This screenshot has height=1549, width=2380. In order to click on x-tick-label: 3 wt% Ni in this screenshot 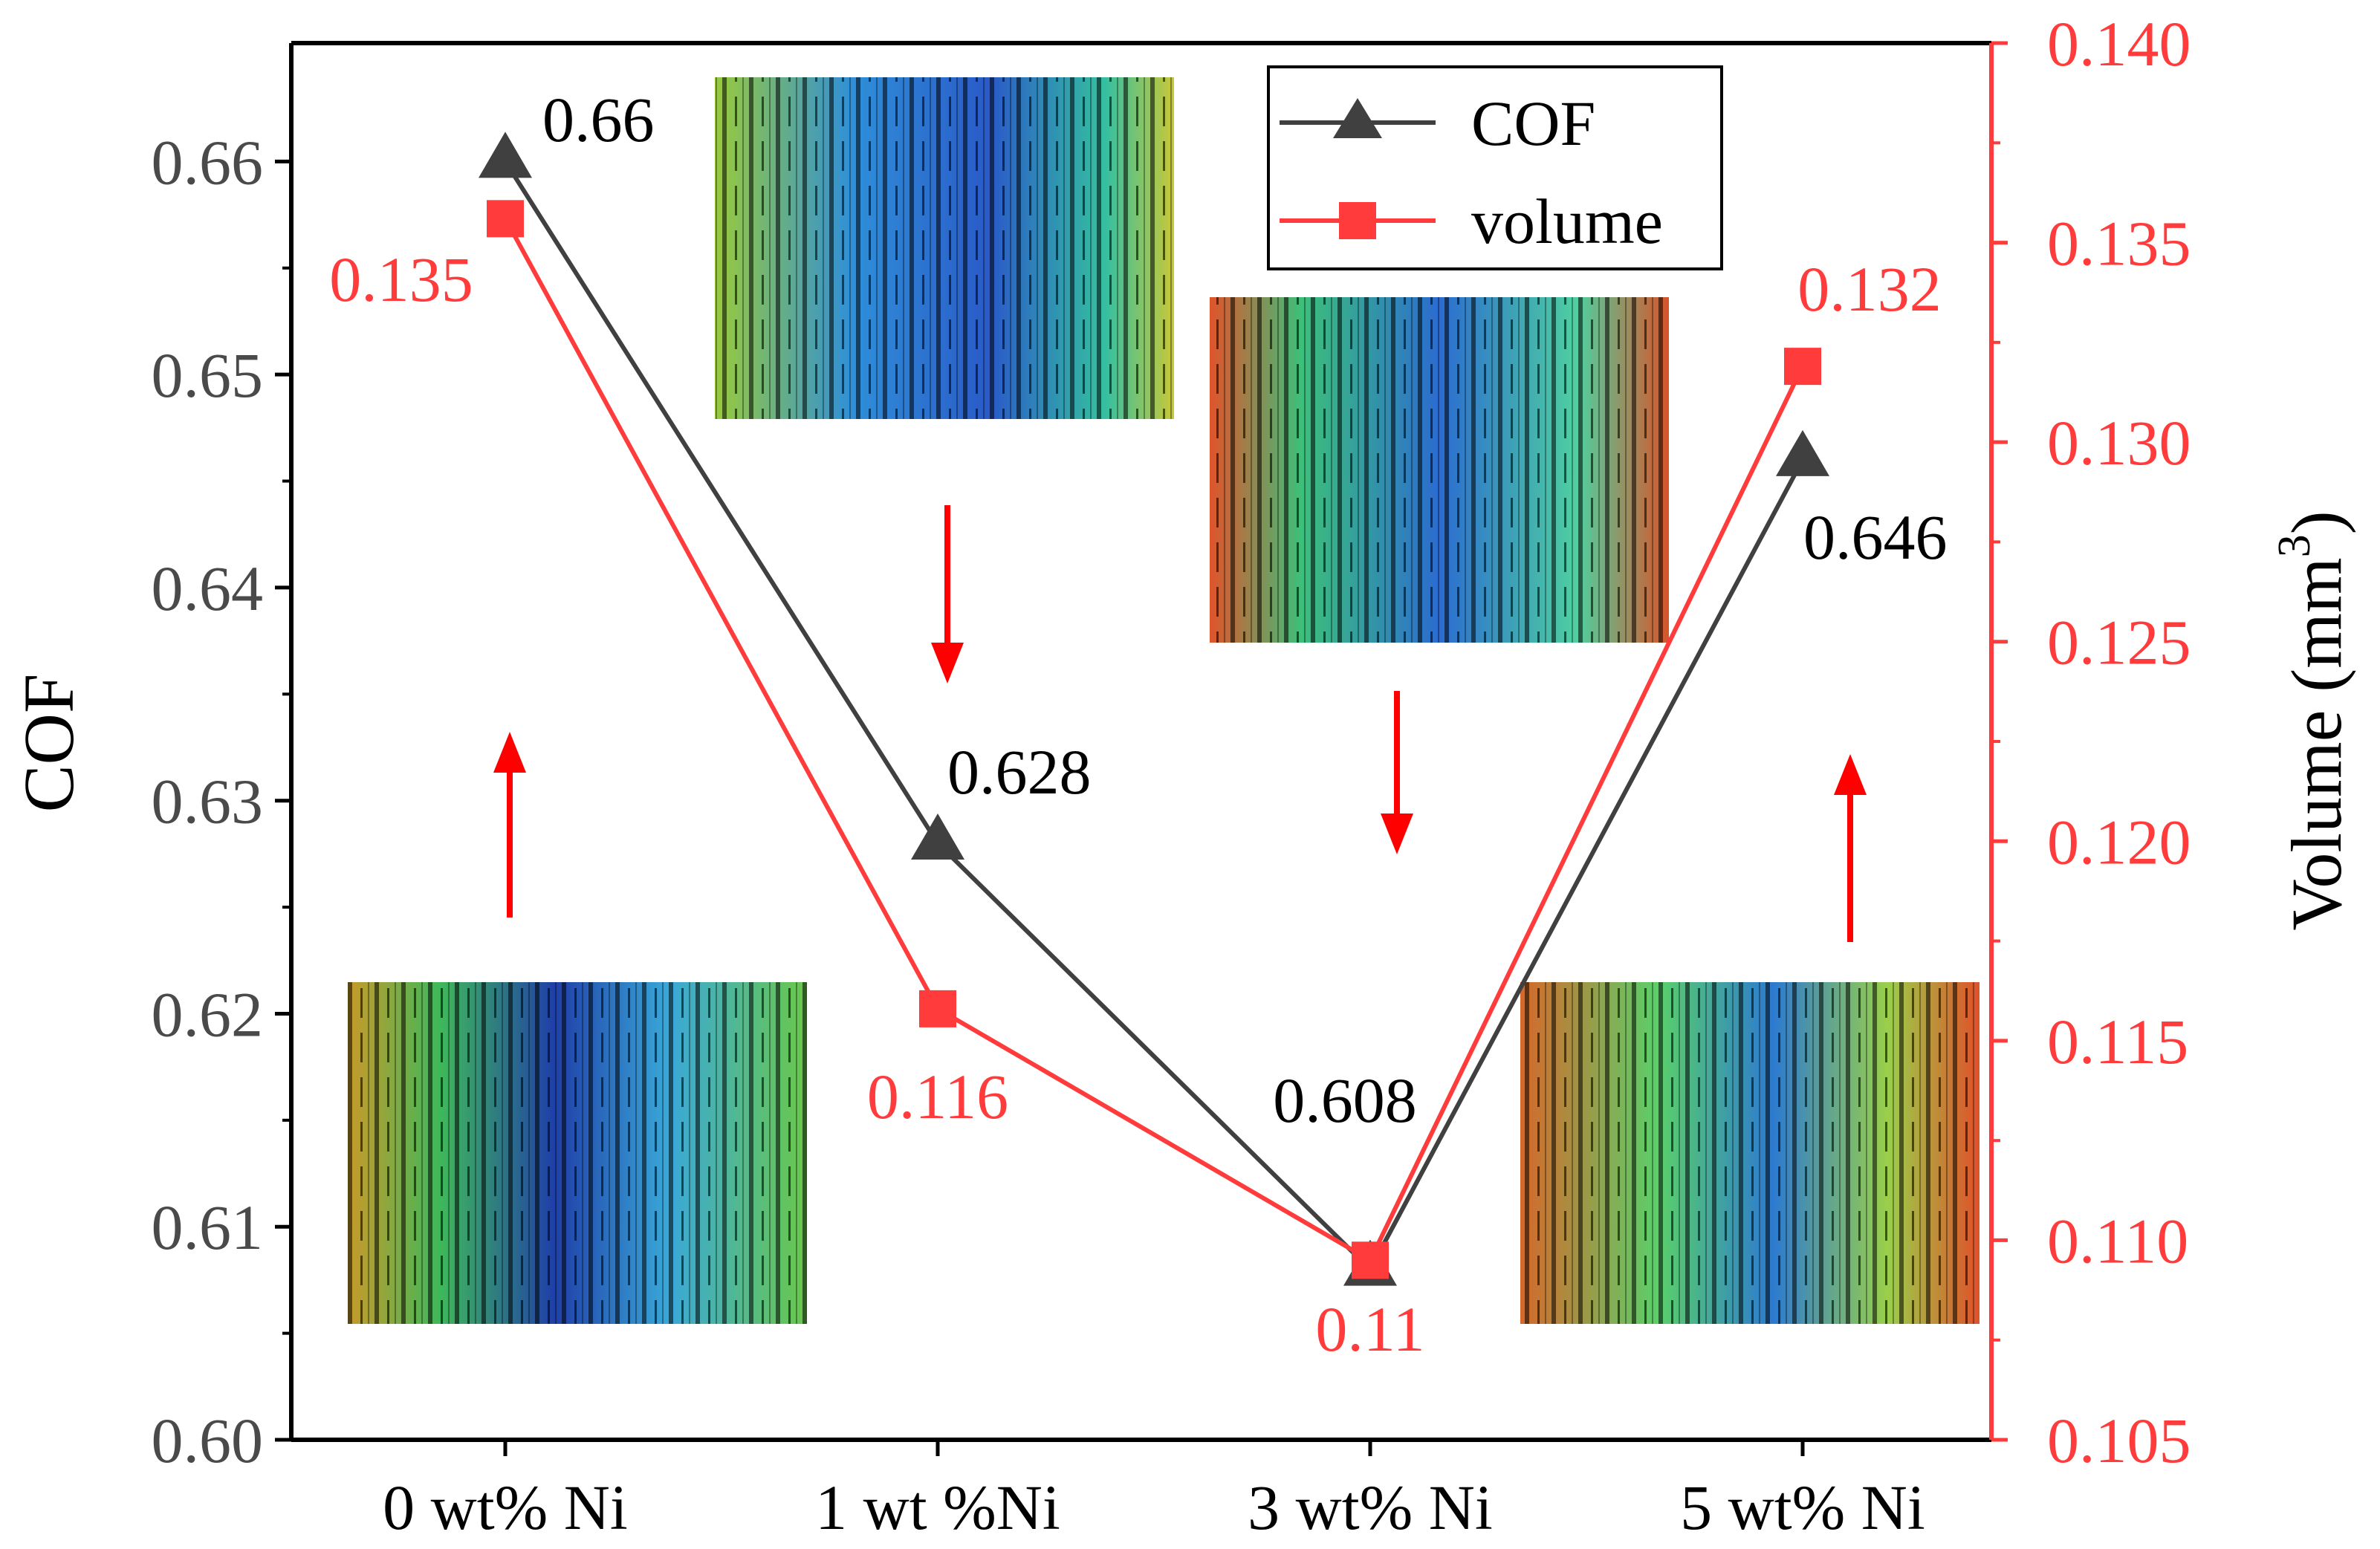, I will do `click(1370, 1508)`.